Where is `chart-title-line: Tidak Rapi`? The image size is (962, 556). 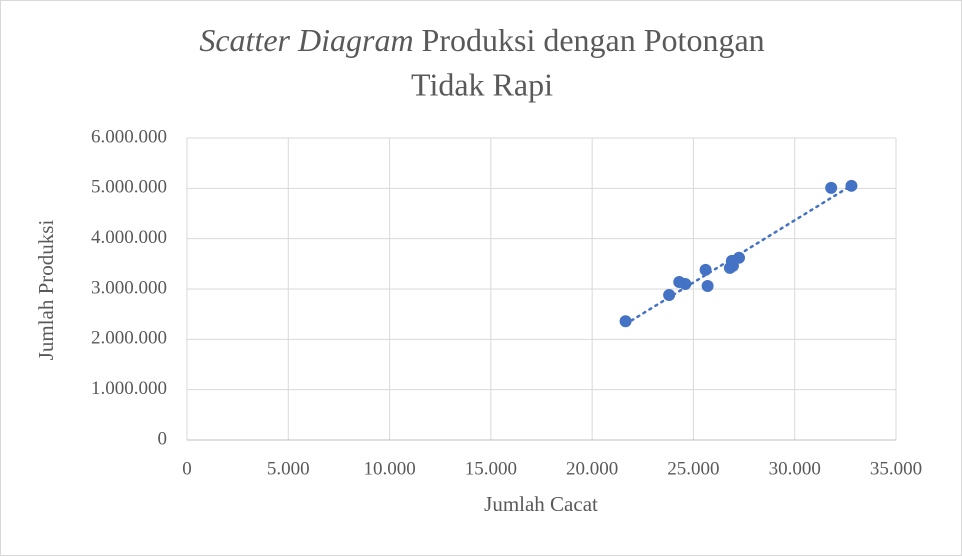
chart-title-line: Tidak Rapi is located at coordinates (482, 84).